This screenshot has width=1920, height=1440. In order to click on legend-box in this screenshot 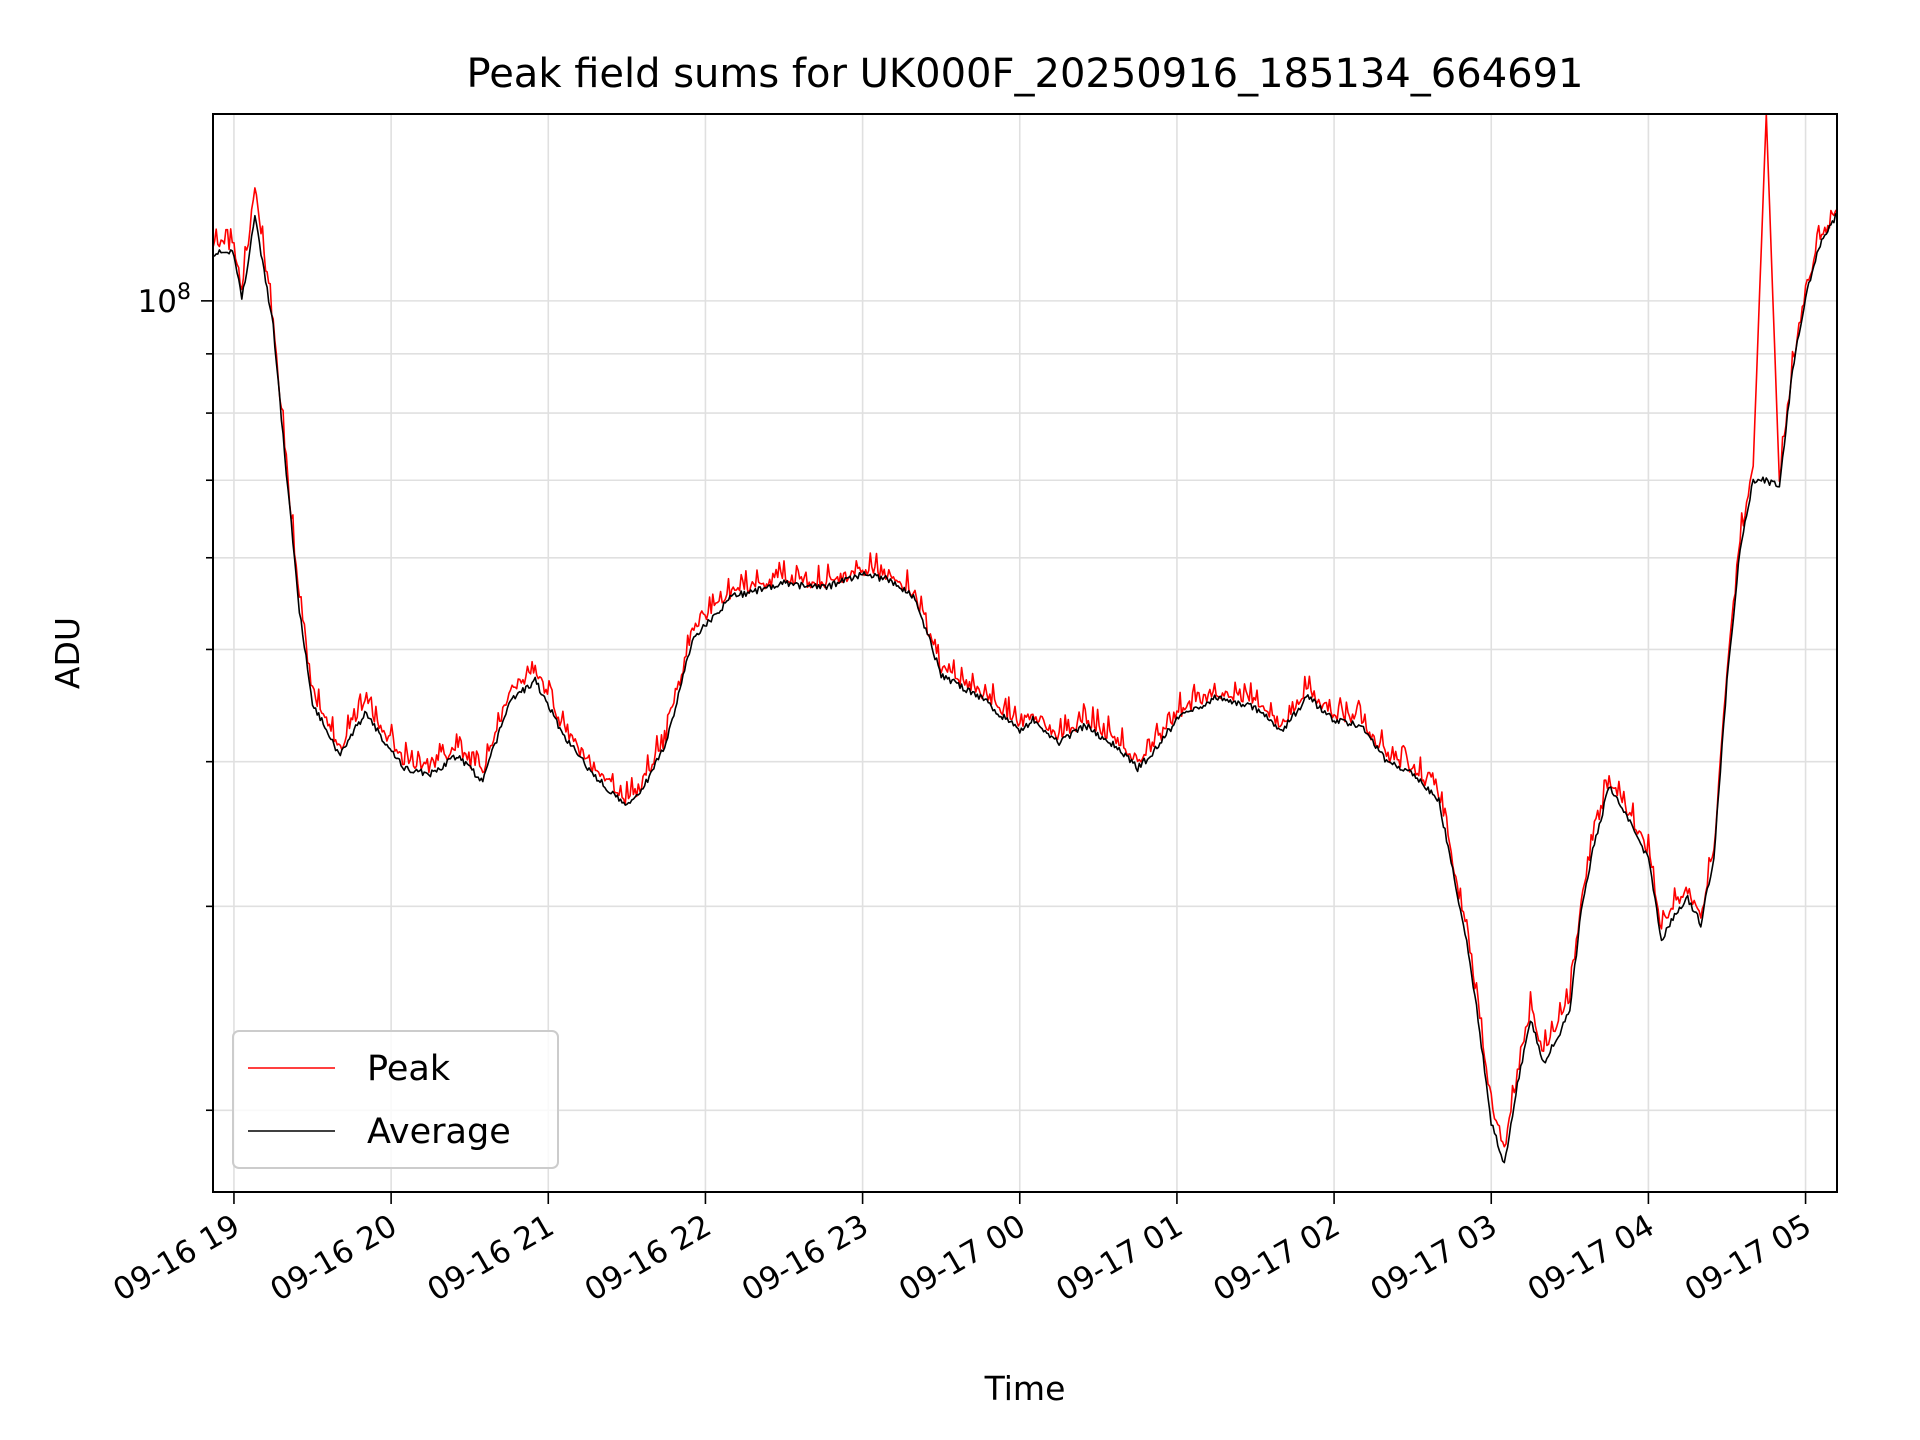, I will do `click(395, 1099)`.